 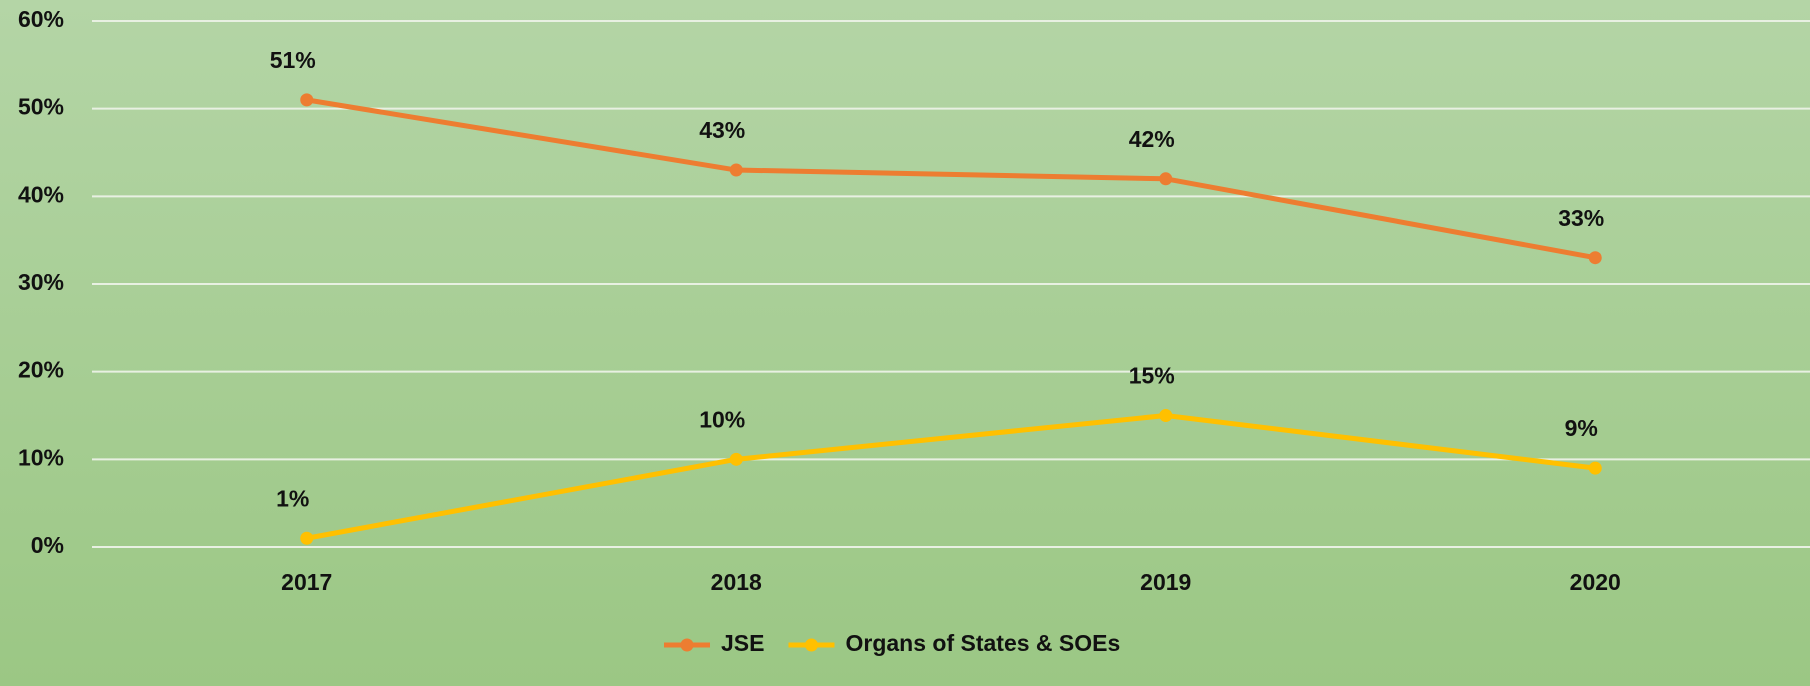 What do you see at coordinates (292, 498) in the screenshot?
I see `data-label: 1%` at bounding box center [292, 498].